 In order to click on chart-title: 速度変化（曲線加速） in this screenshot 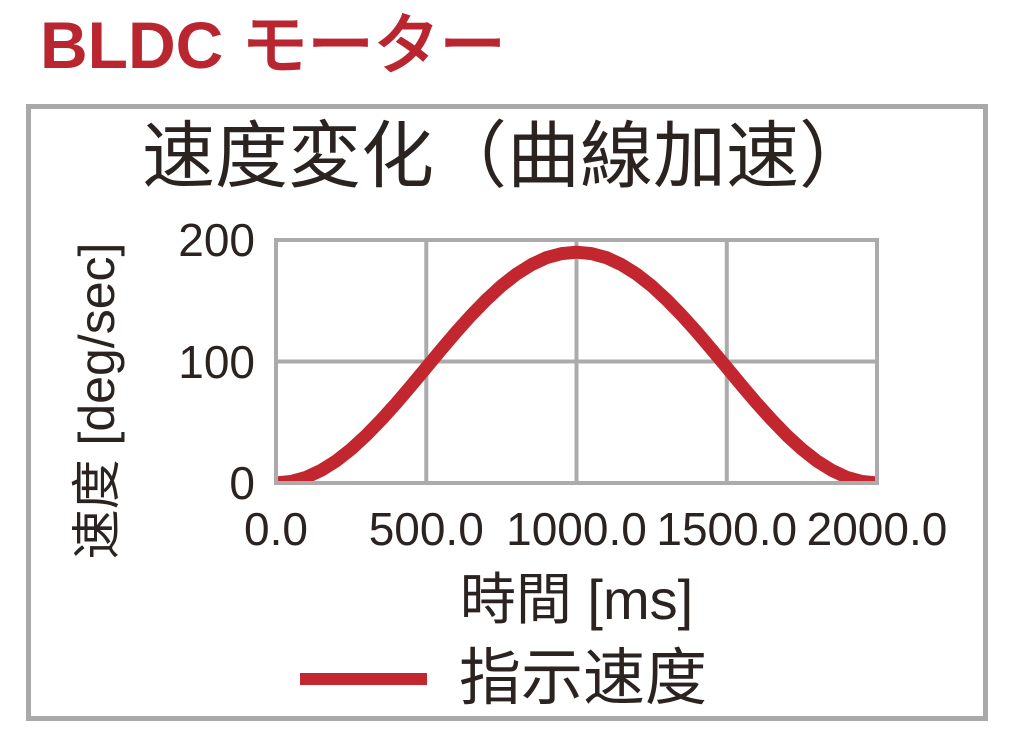, I will do `click(507, 156)`.